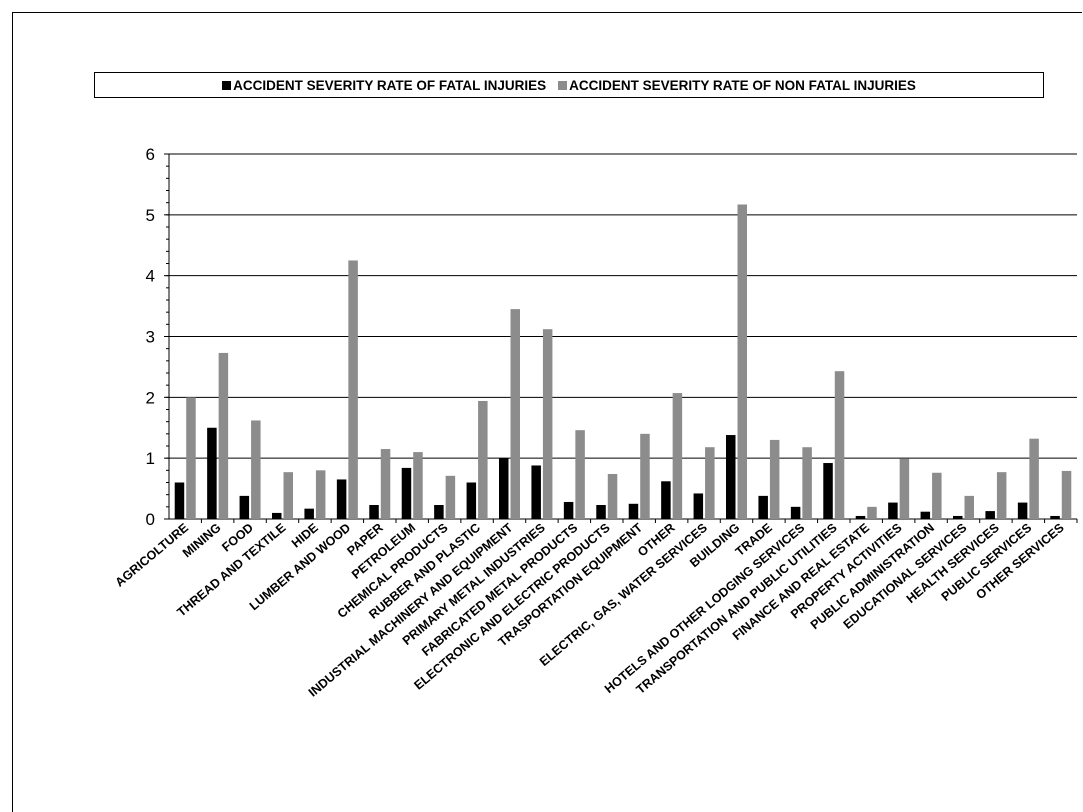 The image size is (1083, 812). Describe the element at coordinates (152, 555) in the screenshot. I see `x-category-label: AGRICOLTURE` at that location.